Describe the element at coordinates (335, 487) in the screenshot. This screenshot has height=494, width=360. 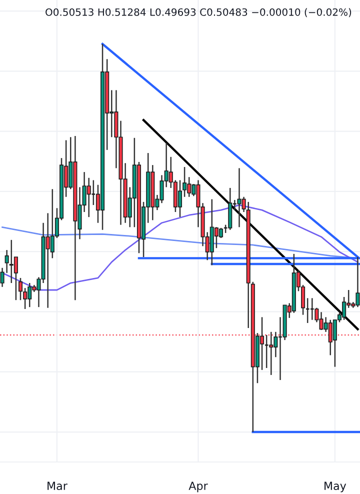
I see `x-tick-label: May` at that location.